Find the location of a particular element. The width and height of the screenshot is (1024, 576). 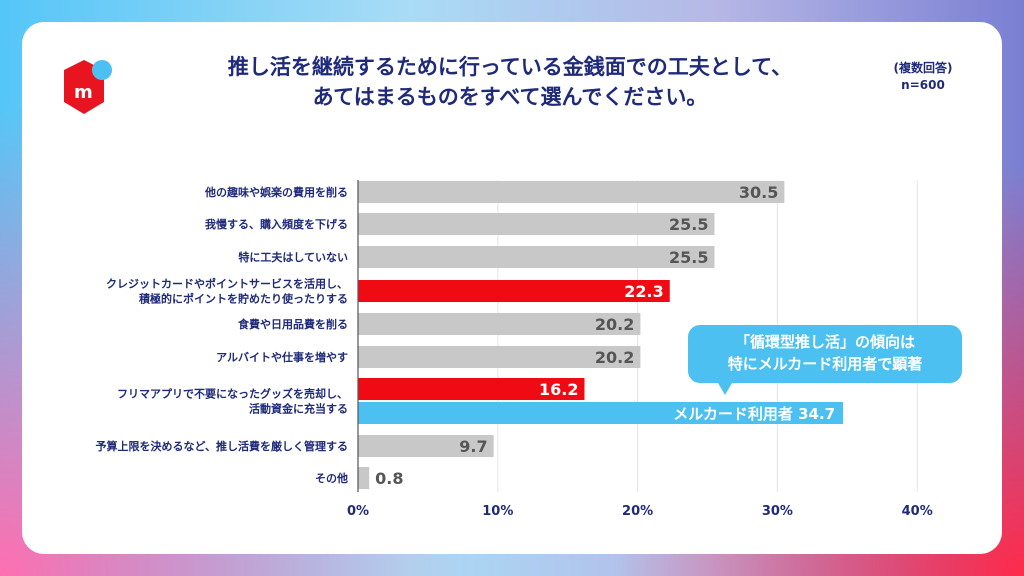

category-label: 我慢する、購入頻度を下げる is located at coordinates (276, 224).